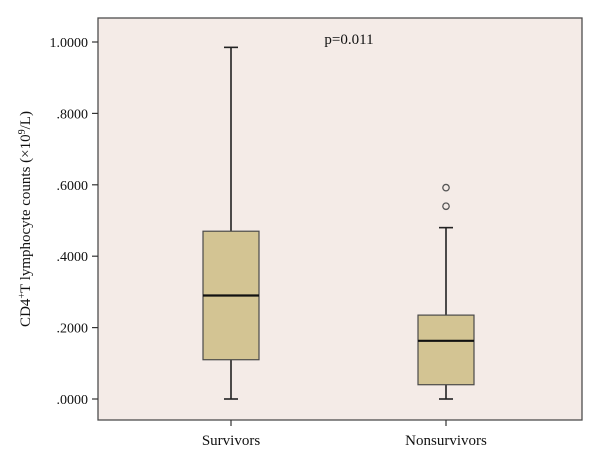 This screenshot has height=467, width=600. Describe the element at coordinates (446, 350) in the screenshot. I see `interquartile-box` at that location.